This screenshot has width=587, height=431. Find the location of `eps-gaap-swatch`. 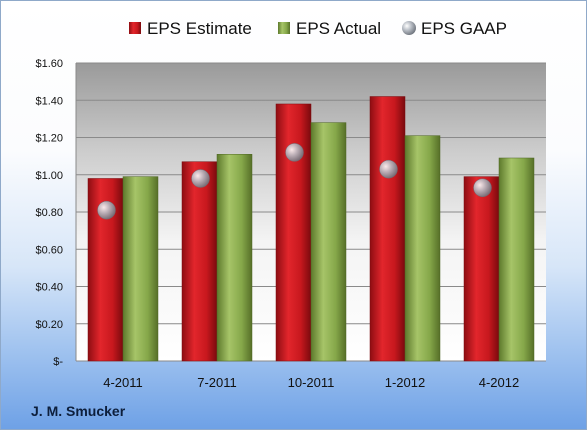

eps-gaap-swatch is located at coordinates (409, 28).